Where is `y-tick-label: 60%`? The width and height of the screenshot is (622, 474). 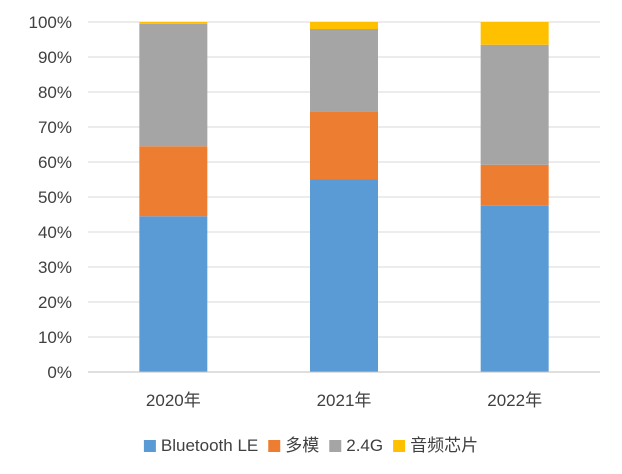
y-tick-label: 60% is located at coordinates (55, 162).